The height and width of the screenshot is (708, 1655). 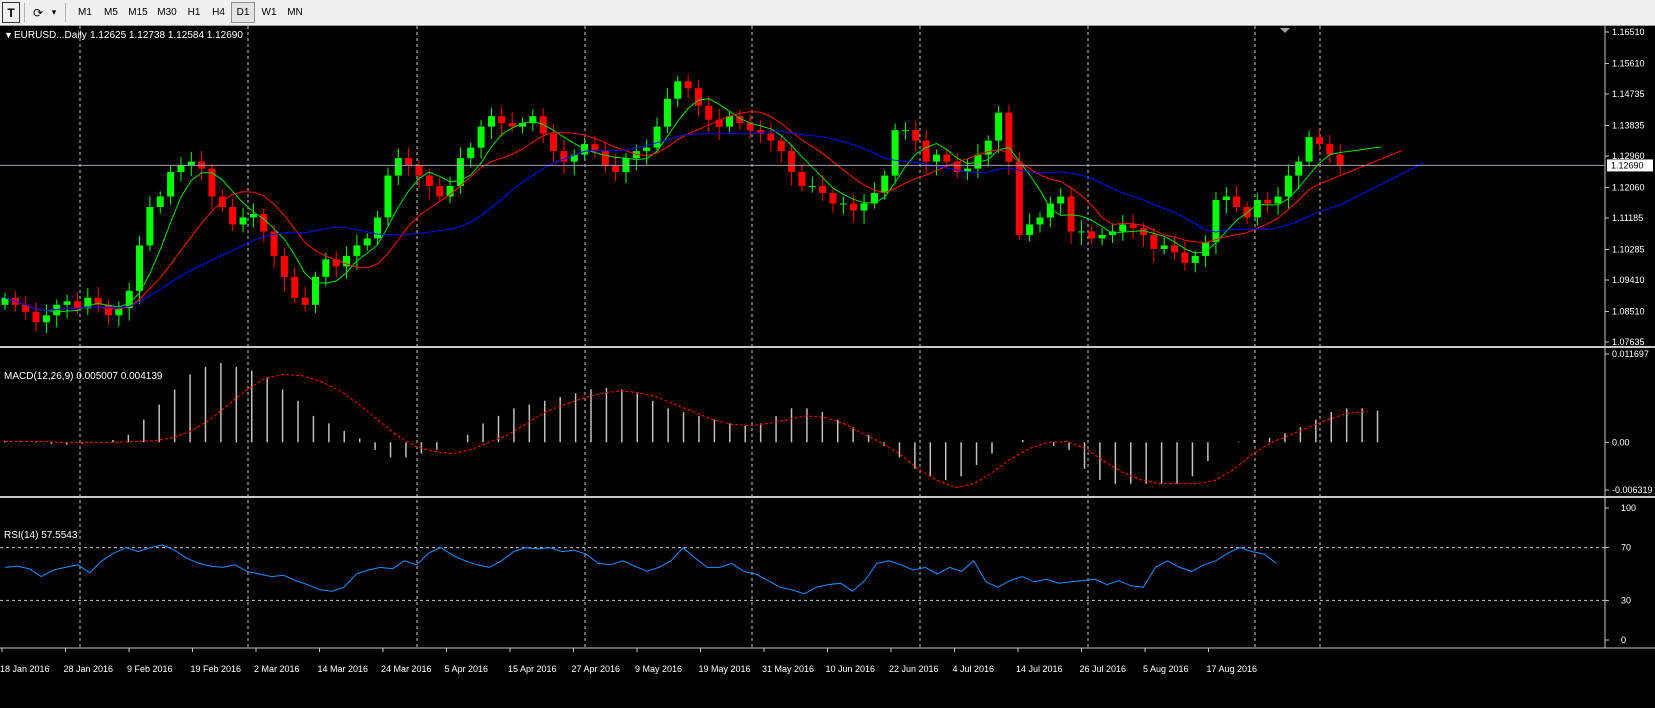 What do you see at coordinates (1630, 165) in the screenshot?
I see `current-price-tag` at bounding box center [1630, 165].